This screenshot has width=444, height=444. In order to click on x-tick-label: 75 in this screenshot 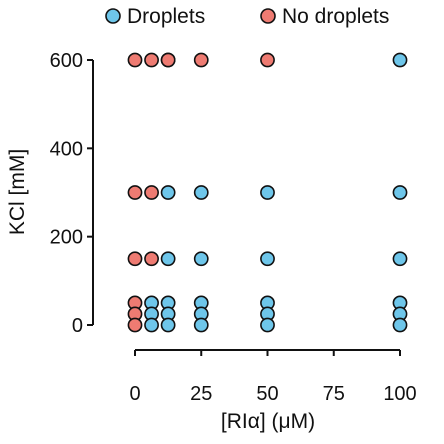, I will do `click(334, 394)`.